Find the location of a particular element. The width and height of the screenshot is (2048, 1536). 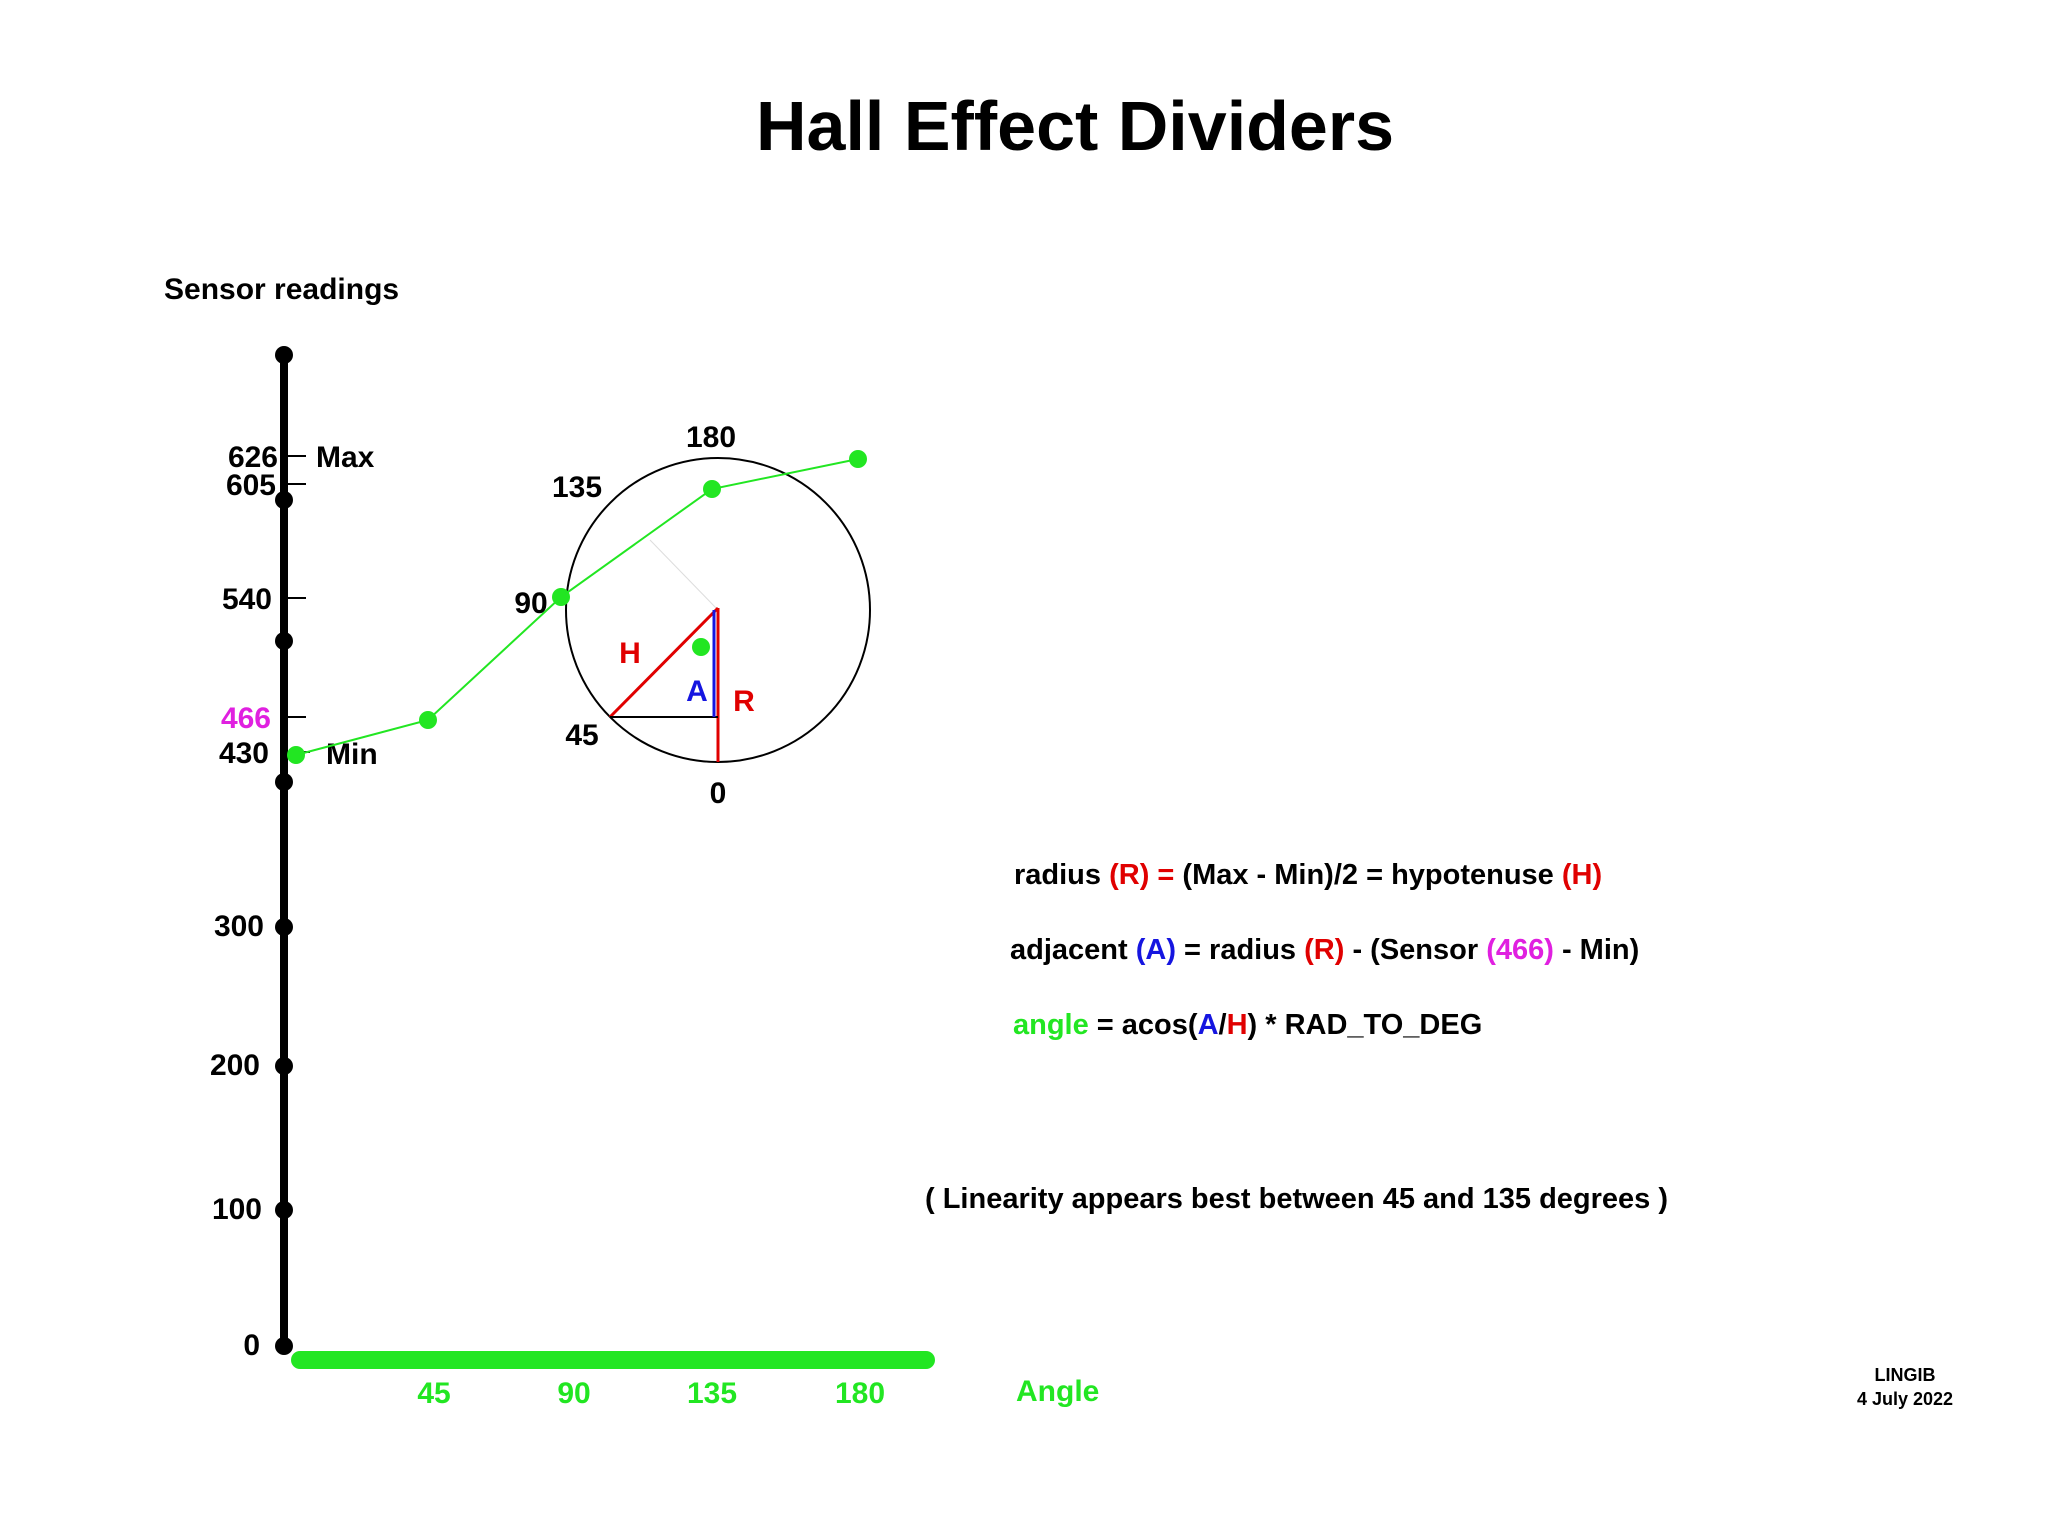

circle-label-0: 0 is located at coordinates (718, 793).